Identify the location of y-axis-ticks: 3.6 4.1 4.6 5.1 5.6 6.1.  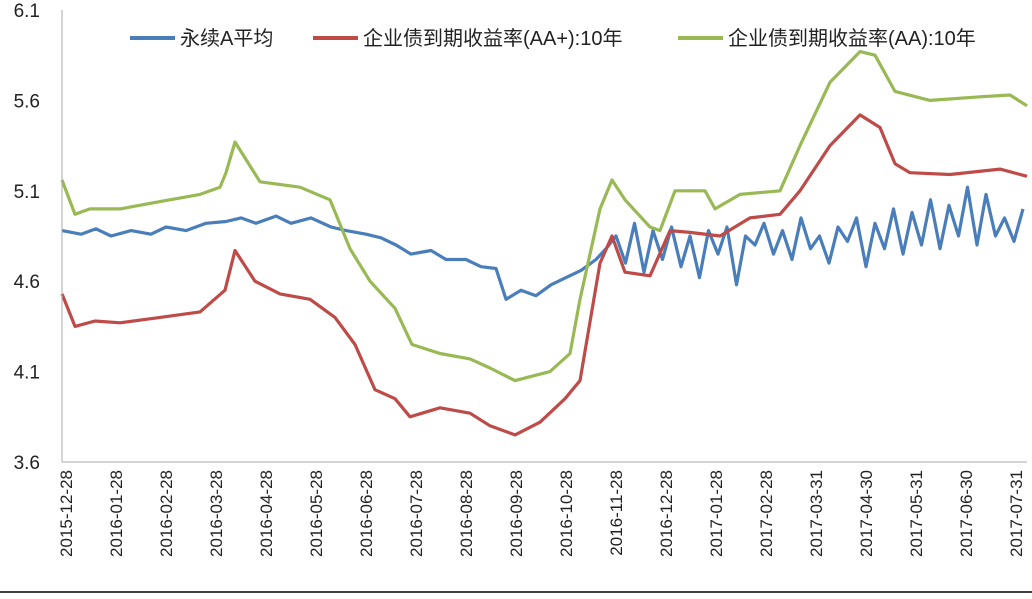
(27, 237).